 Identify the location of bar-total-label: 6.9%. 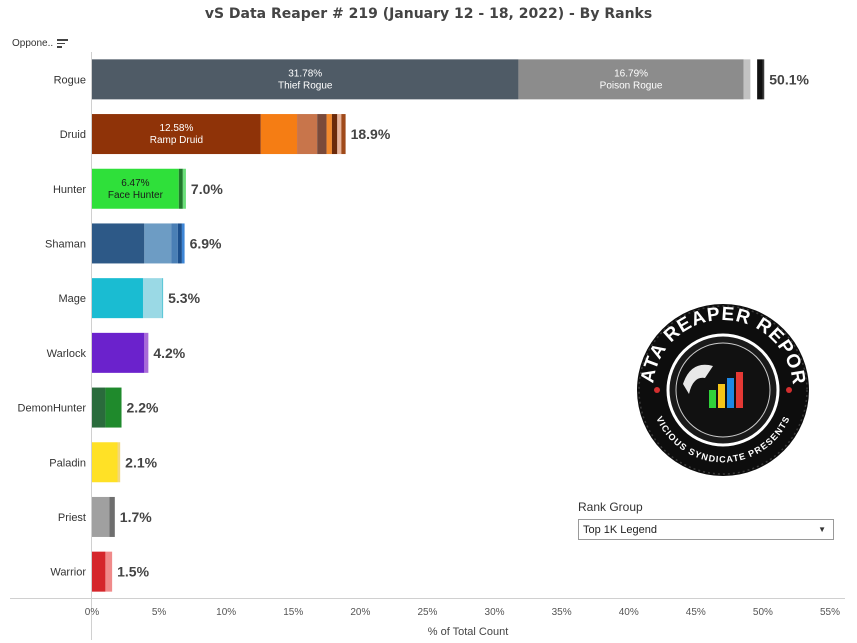
(206, 243).